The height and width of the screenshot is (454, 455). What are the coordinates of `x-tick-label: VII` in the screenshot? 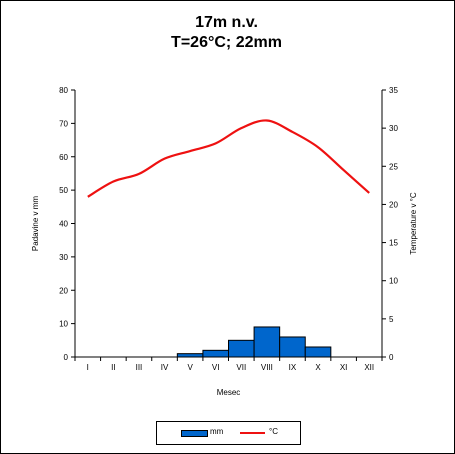 It's located at (241, 367).